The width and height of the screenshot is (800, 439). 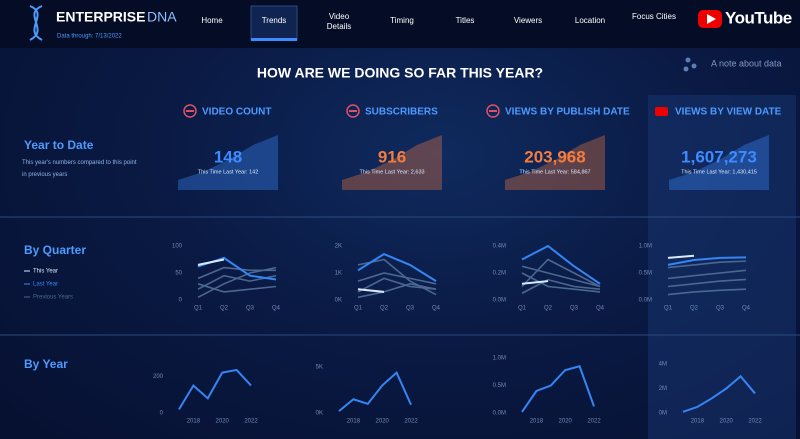 I want to click on header-bar, so click(x=400, y=24).